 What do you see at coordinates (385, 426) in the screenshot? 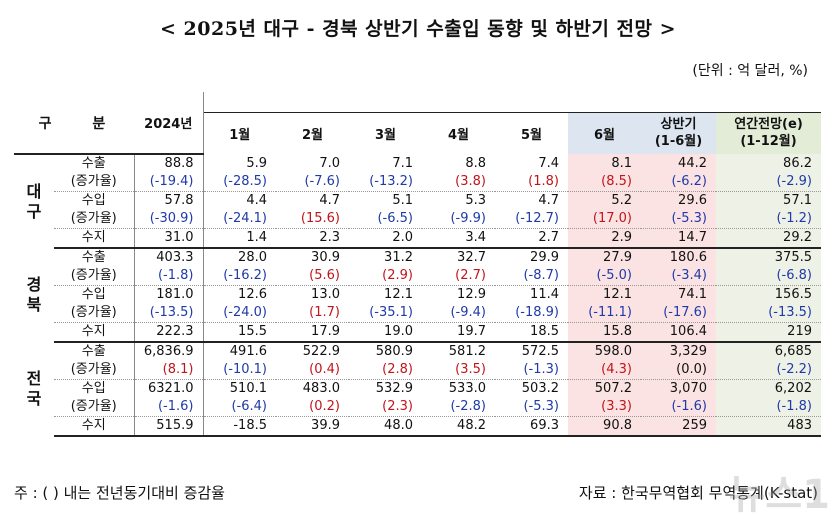
I see `table-cell: 48.0` at bounding box center [385, 426].